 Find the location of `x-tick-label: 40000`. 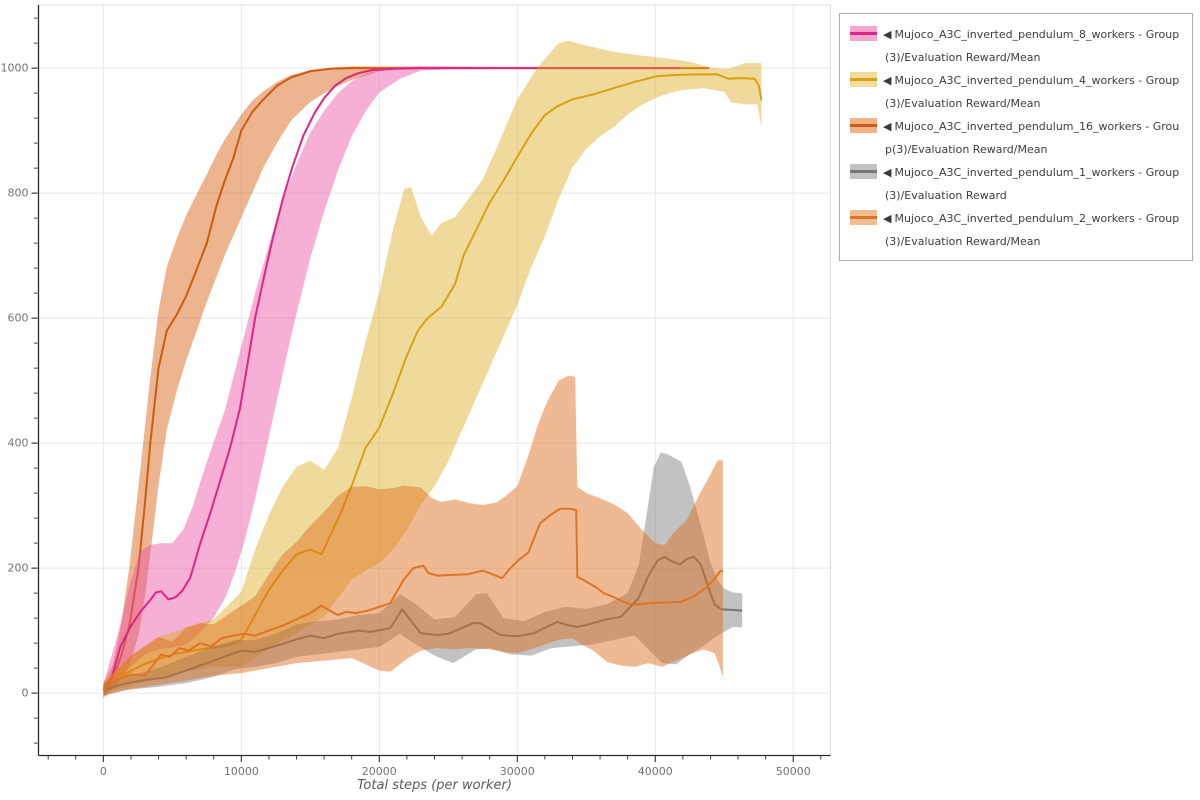

x-tick-label: 40000 is located at coordinates (655, 771).